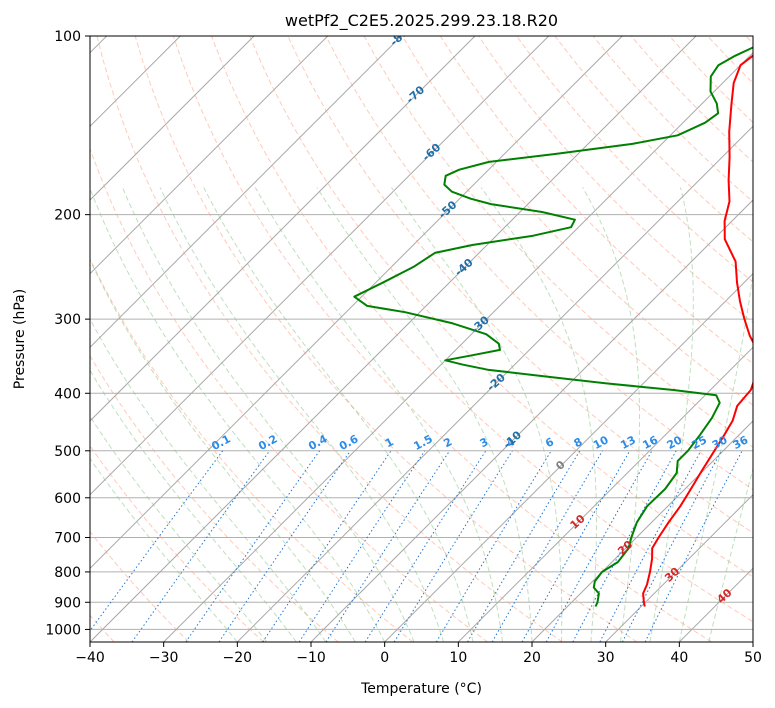 This screenshot has height=708, width=775. What do you see at coordinates (679, 658) in the screenshot?
I see `x-tick-label: 40` at bounding box center [679, 658].